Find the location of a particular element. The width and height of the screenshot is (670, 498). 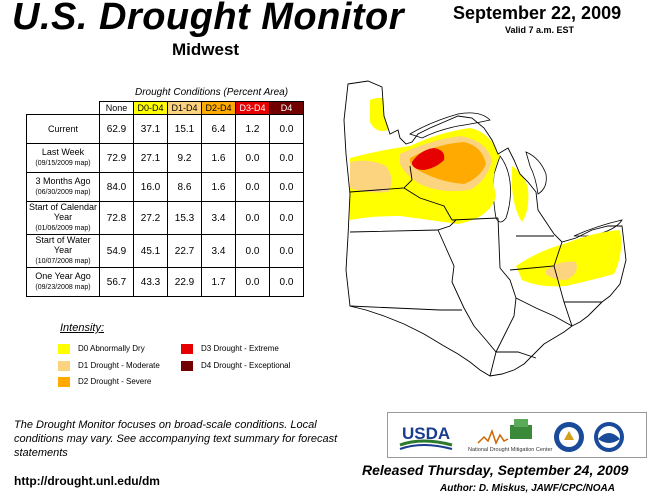

partner-logos: USDA National Drought Mitigation Center is located at coordinates (517, 435).